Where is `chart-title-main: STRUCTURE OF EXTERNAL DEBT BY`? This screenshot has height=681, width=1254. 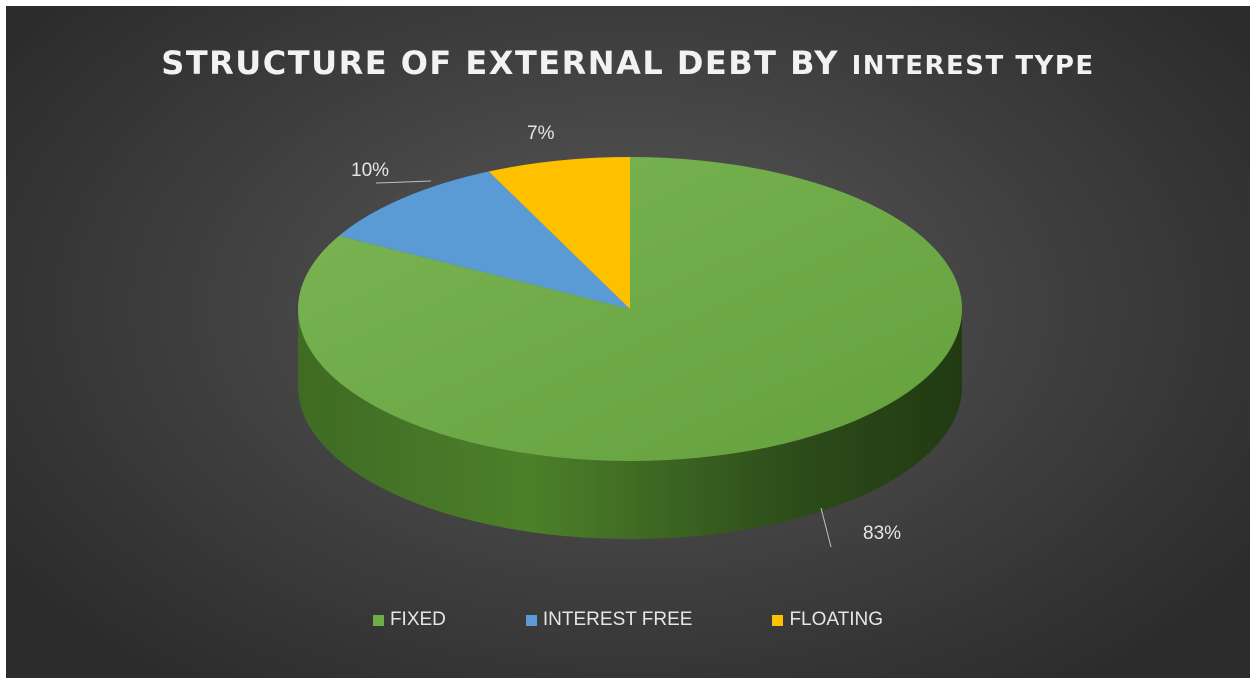
chart-title-main: STRUCTURE OF EXTERNAL DEBT BY is located at coordinates (500, 63).